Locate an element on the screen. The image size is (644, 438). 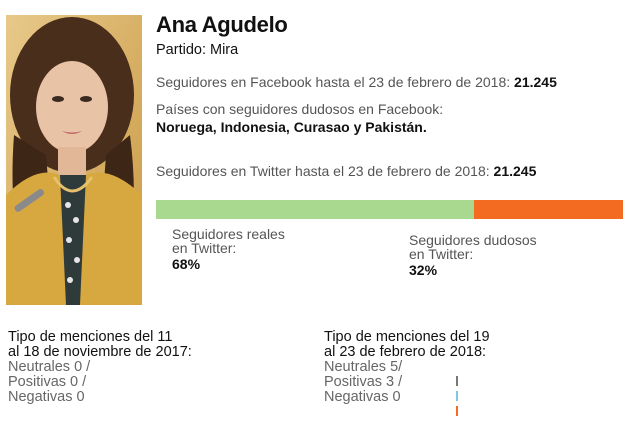
mentions-2017-title-1: Tipo de menciones del 11 is located at coordinates (90, 337).